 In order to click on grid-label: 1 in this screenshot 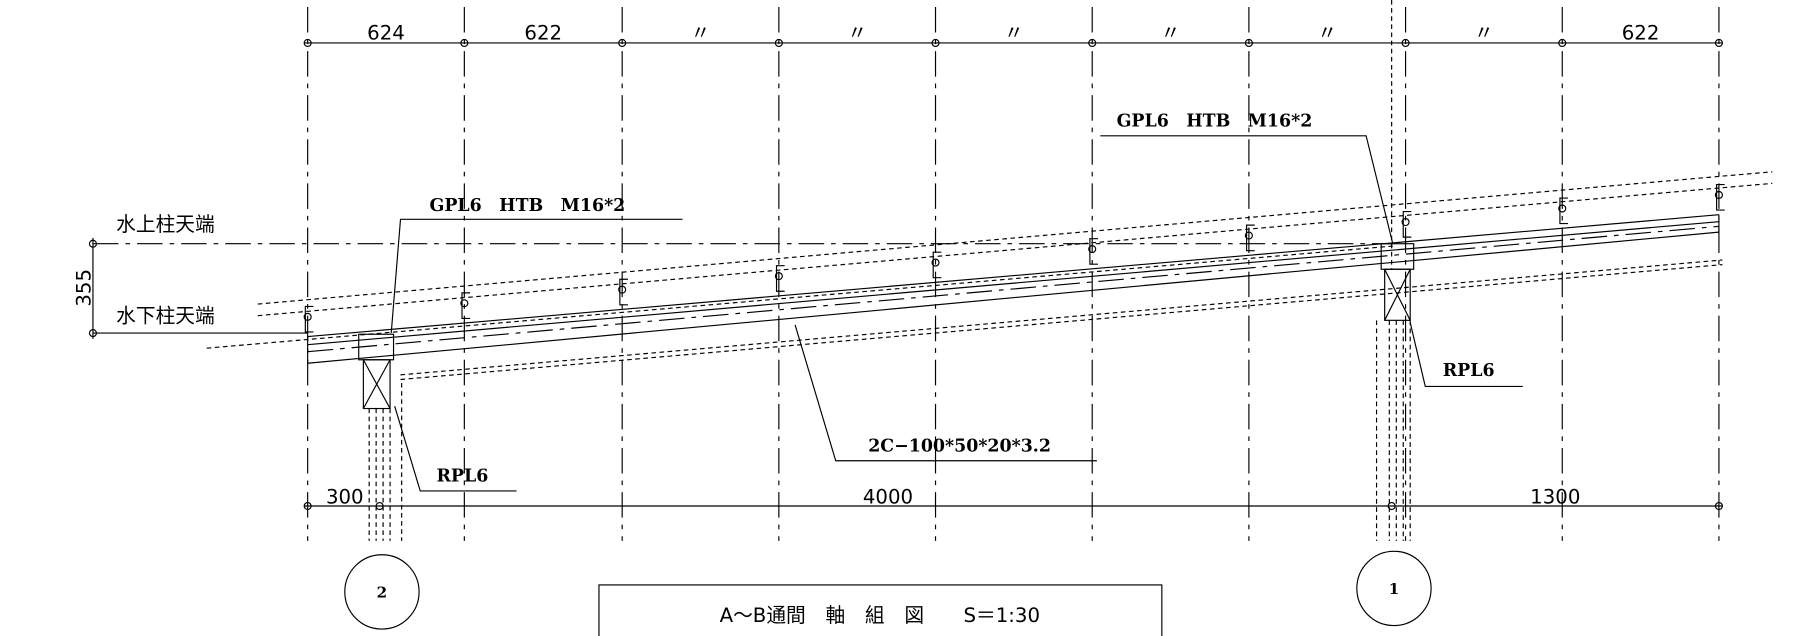, I will do `click(1394, 589)`.